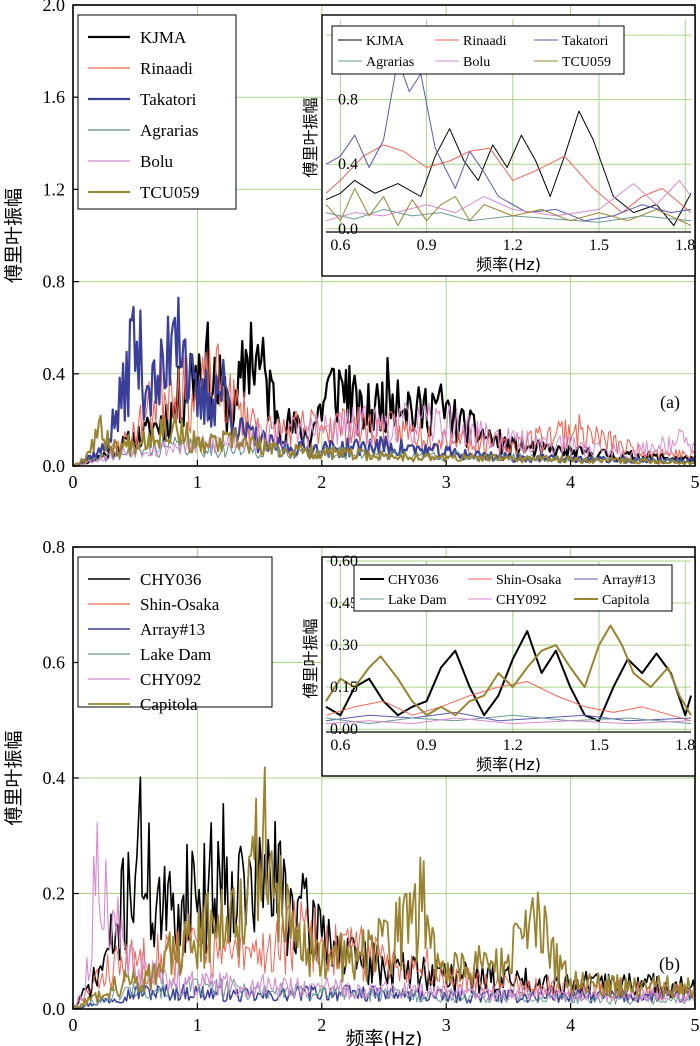 The width and height of the screenshot is (700, 1046). Describe the element at coordinates (508, 701) in the screenshot. I see `inset-series-line-shin-osaka` at that location.